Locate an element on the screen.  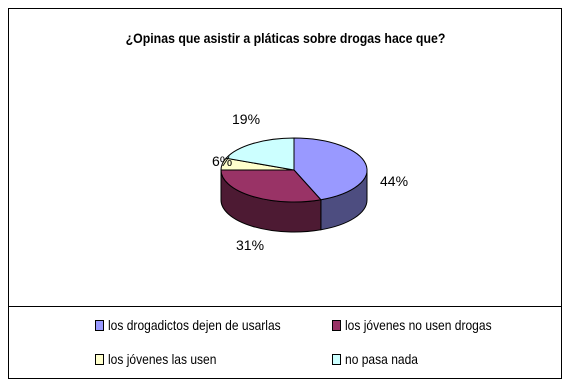
slice-data-label: 19% is located at coordinates (246, 119).